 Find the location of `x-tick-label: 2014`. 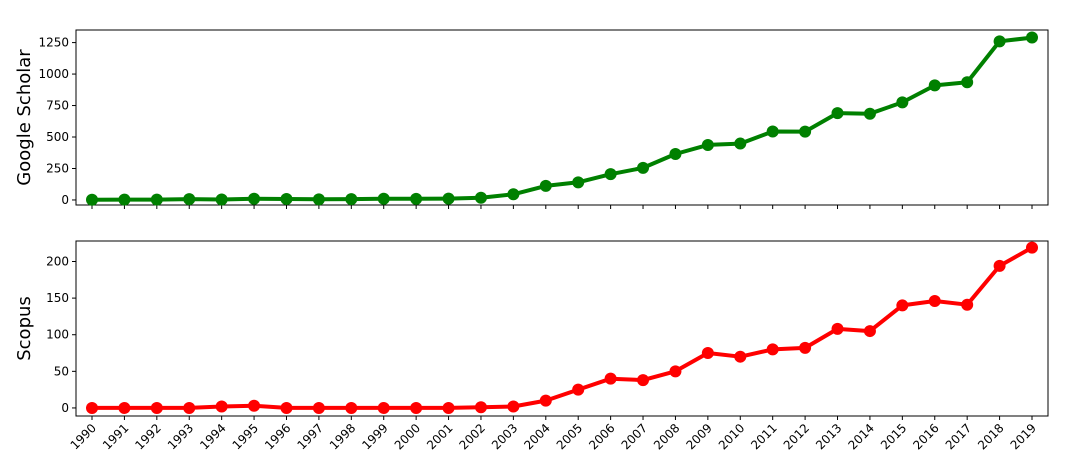

x-tick-label: 2014 is located at coordinates (861, 436).